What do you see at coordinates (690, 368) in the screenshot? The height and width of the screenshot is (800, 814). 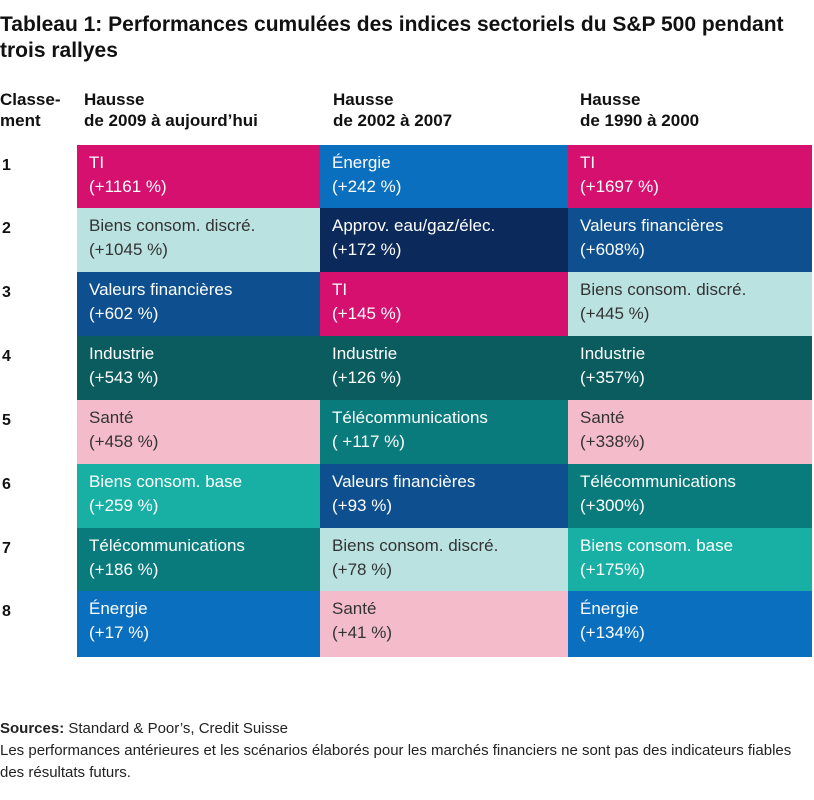 I see `table-cell: Industrie (+357%)` at bounding box center [690, 368].